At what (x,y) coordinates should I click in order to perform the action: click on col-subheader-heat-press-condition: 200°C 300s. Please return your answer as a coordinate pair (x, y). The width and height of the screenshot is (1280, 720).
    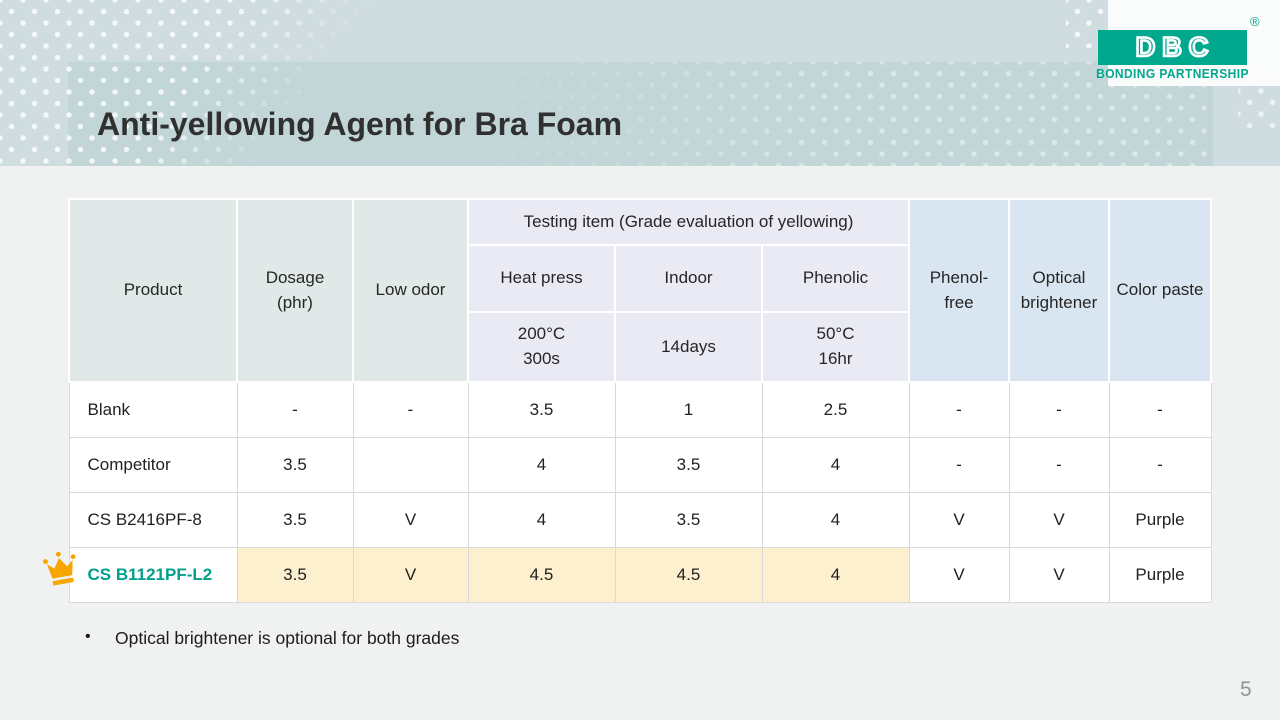
    Looking at the image, I should click on (541, 347).